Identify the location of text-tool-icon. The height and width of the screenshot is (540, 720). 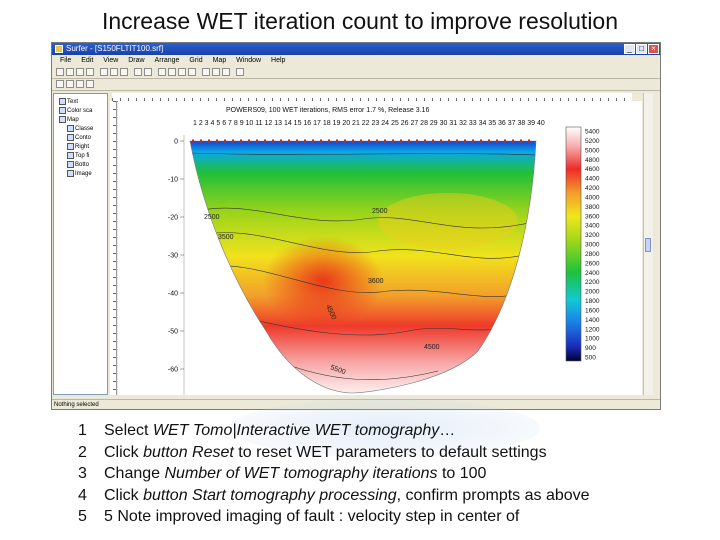
(70, 84).